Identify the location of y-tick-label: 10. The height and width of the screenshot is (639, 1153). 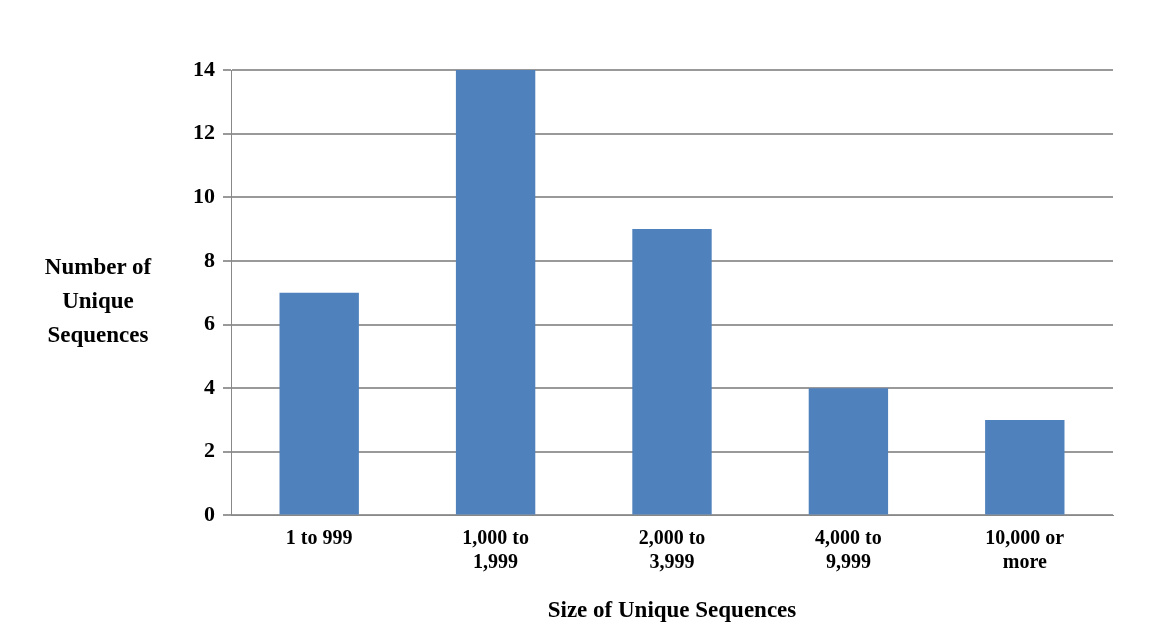
(204, 195).